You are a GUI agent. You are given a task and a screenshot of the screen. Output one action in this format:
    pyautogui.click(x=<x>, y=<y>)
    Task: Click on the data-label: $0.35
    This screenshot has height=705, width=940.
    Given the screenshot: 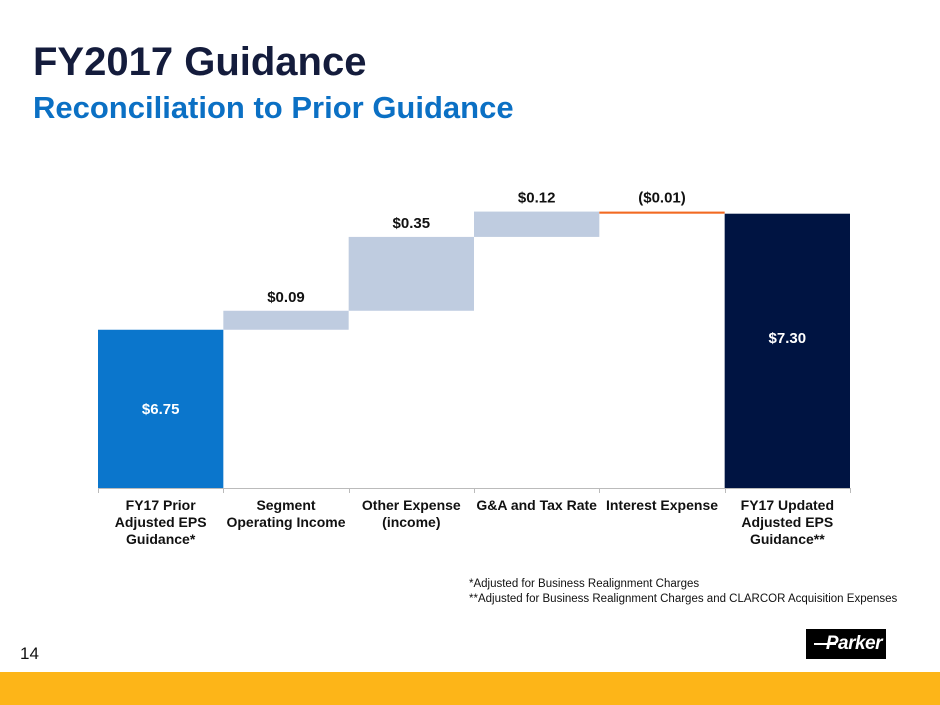 What is the action you would take?
    pyautogui.click(x=412, y=223)
    